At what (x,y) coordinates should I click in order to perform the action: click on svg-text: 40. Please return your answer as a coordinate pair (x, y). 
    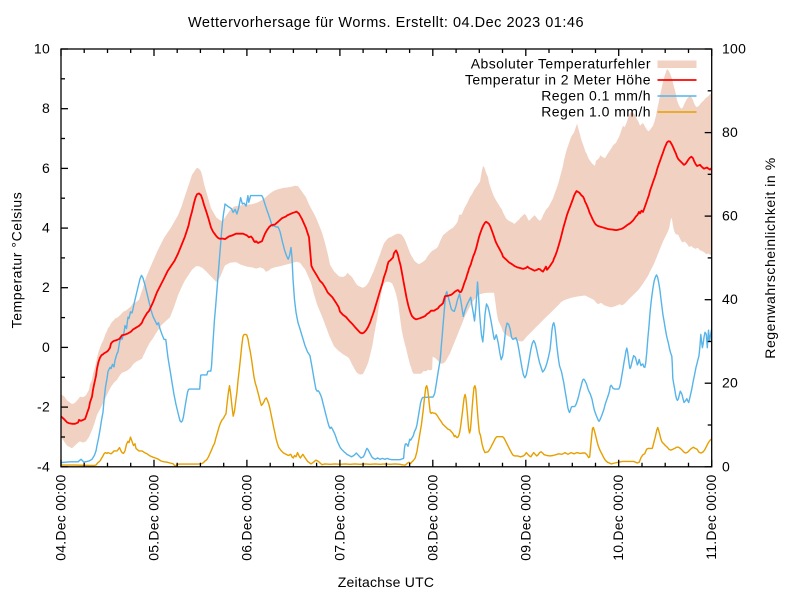
    Looking at the image, I should click on (730, 299).